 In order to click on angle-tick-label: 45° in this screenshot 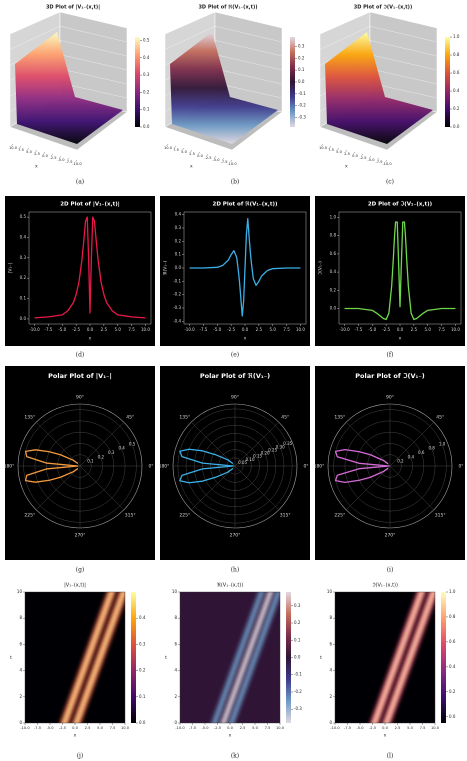, I will do `click(440, 418)`.